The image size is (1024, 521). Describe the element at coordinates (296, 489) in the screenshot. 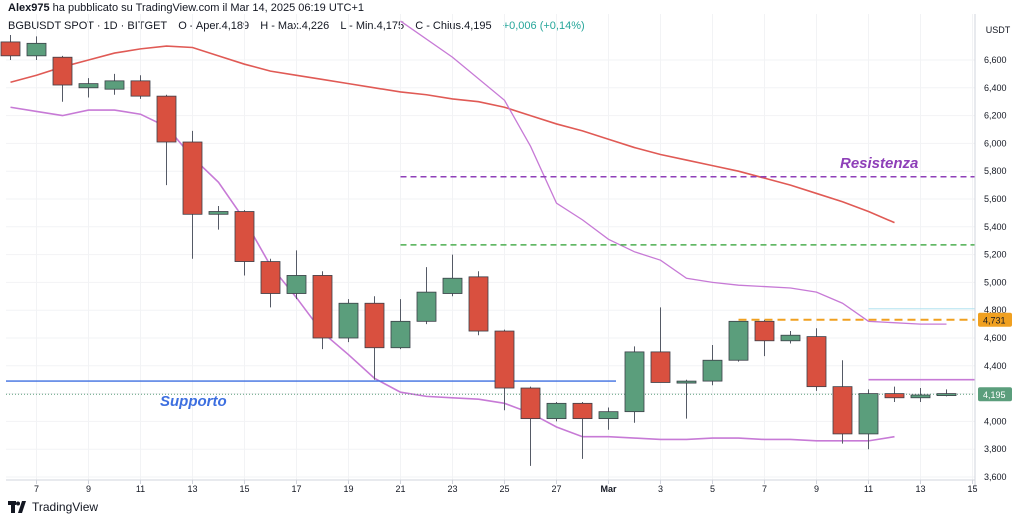

I see `time-tick-label: 17` at that location.